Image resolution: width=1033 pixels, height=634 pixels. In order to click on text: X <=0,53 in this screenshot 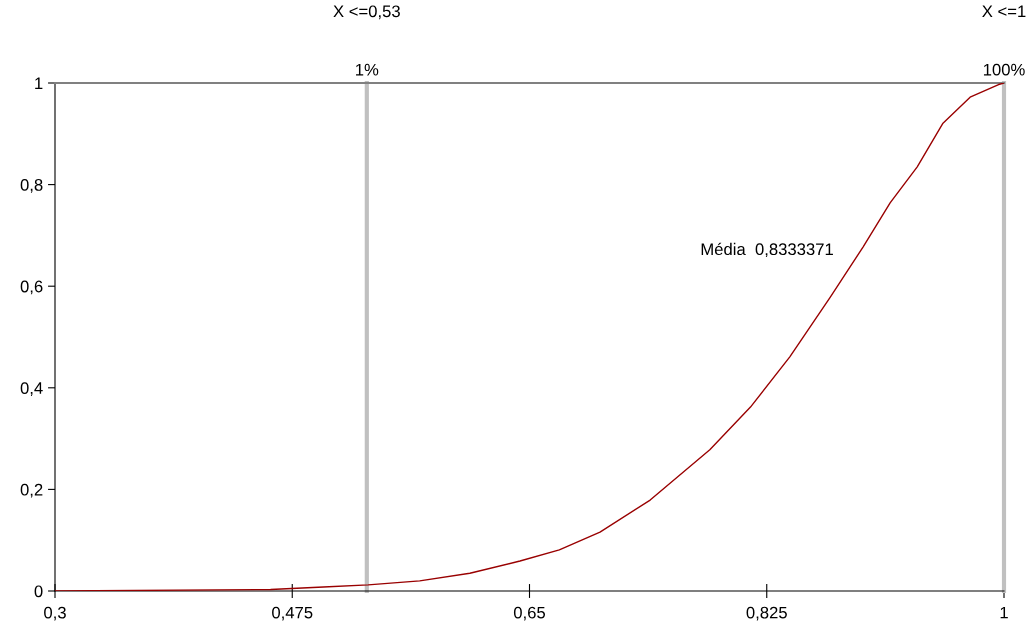, I will do `click(366, 12)`.